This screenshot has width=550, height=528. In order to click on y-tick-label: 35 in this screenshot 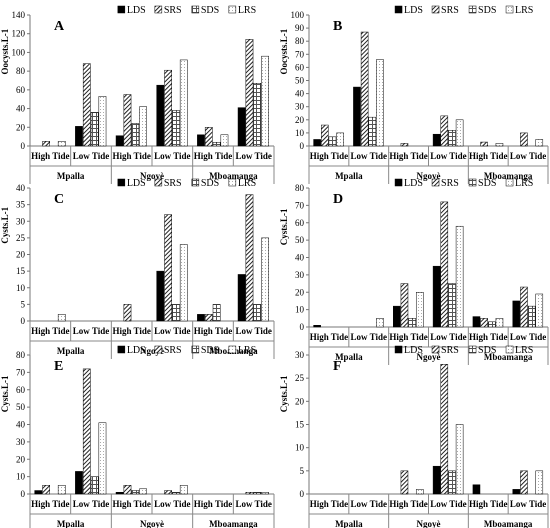, I will do `click(21, 205)`.